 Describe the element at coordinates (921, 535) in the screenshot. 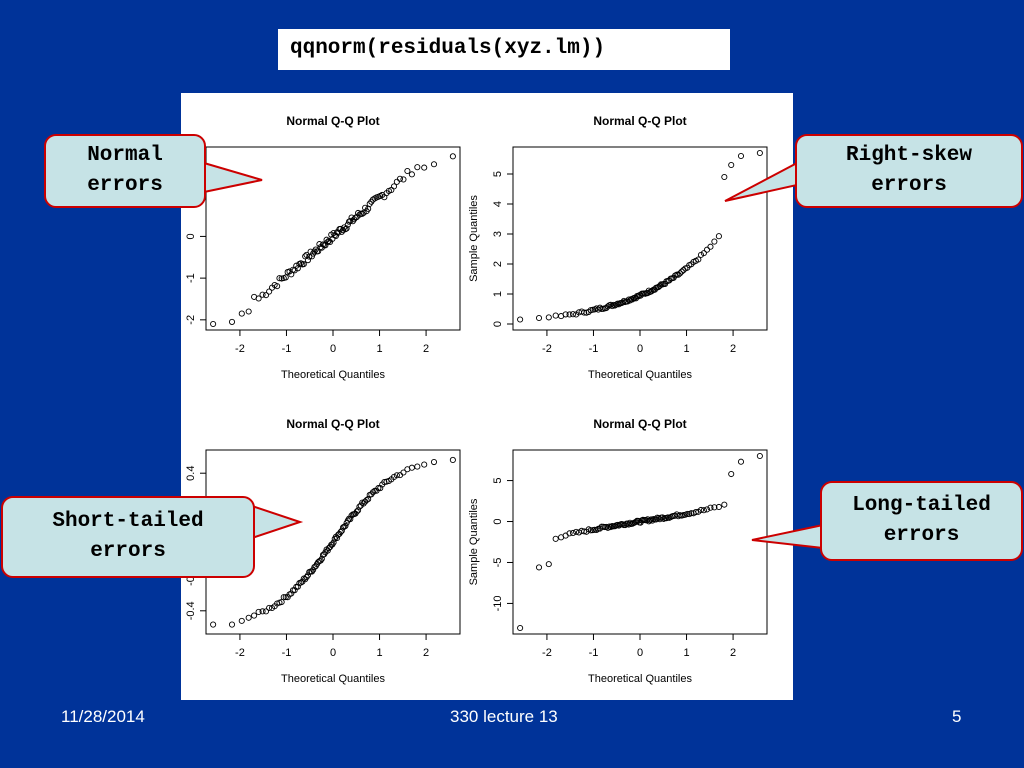

I see `long-tailed-callout-line2: errors` at that location.